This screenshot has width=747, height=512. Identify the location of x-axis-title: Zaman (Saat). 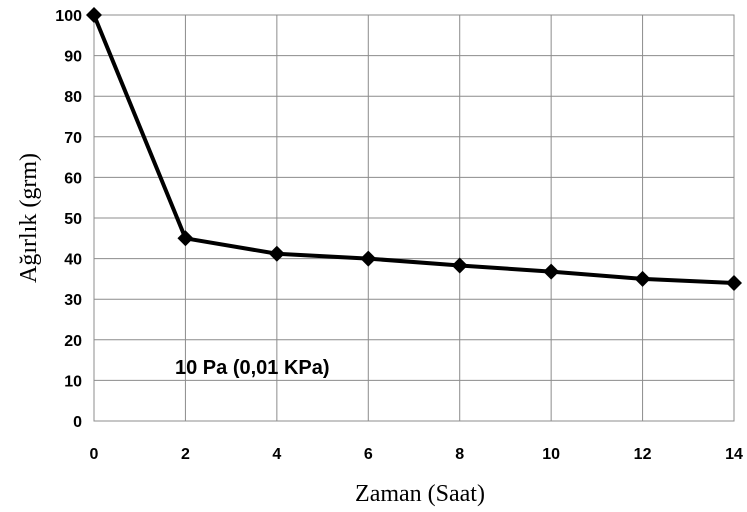
(420, 494).